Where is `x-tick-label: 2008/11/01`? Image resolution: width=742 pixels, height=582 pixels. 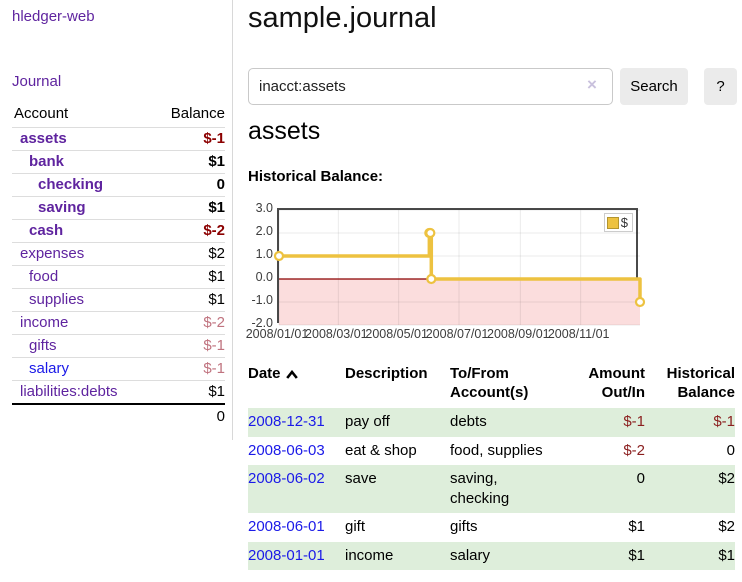
x-tick-label: 2008/11/01 is located at coordinates (578, 334).